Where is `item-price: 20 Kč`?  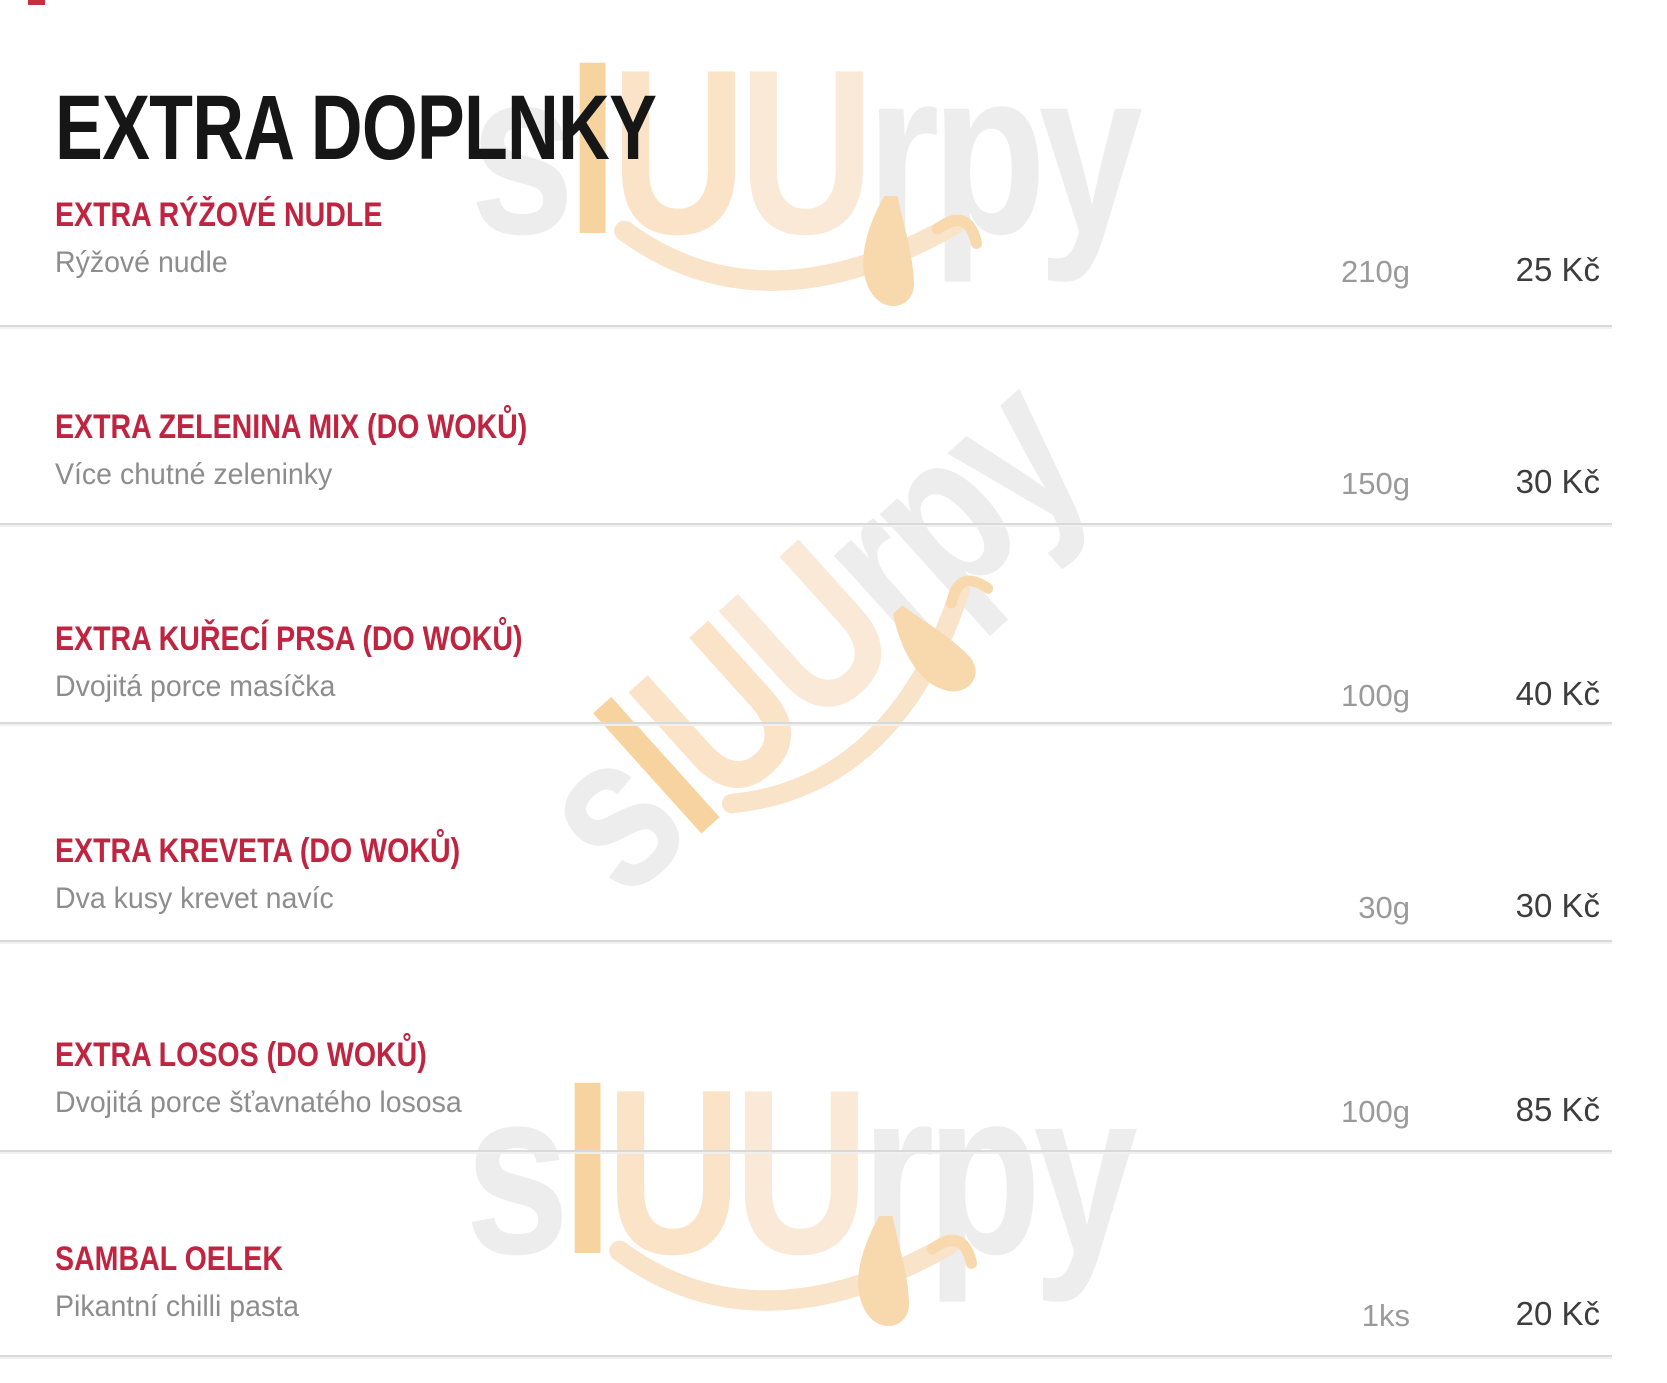
item-price: 20 Kč is located at coordinates (1557, 1313).